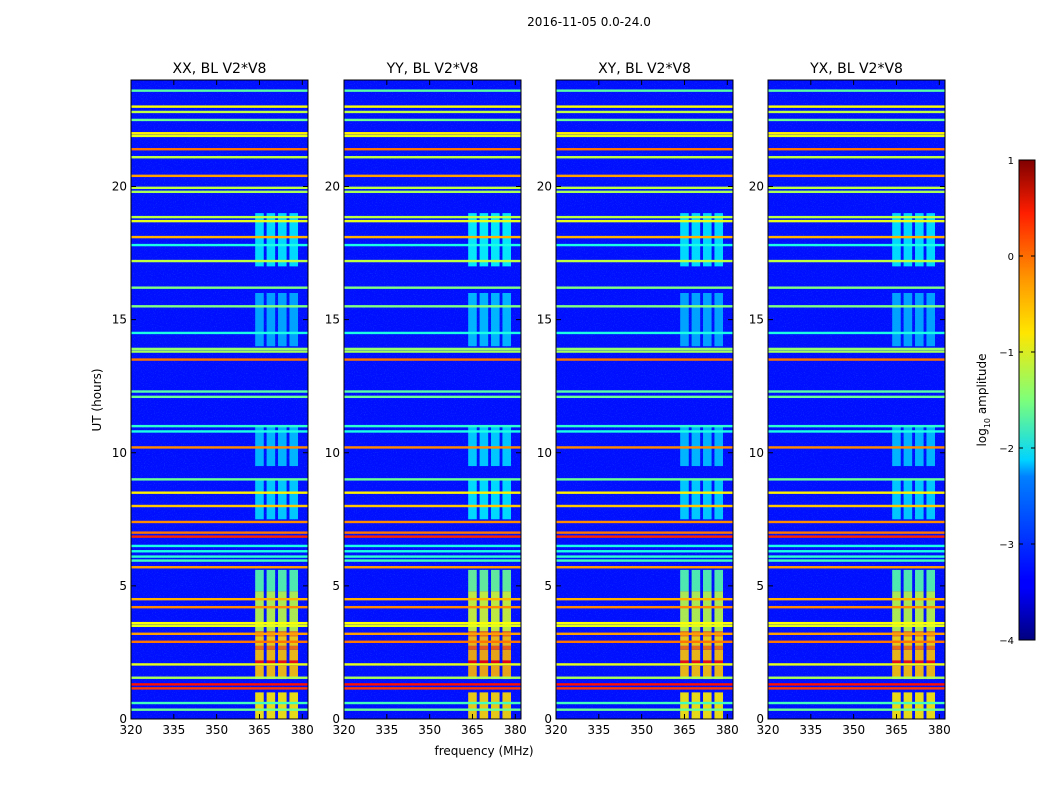 The height and width of the screenshot is (804, 1050). What do you see at coordinates (1011, 161) in the screenshot?
I see `colorbar-tick-label: 1` at bounding box center [1011, 161].